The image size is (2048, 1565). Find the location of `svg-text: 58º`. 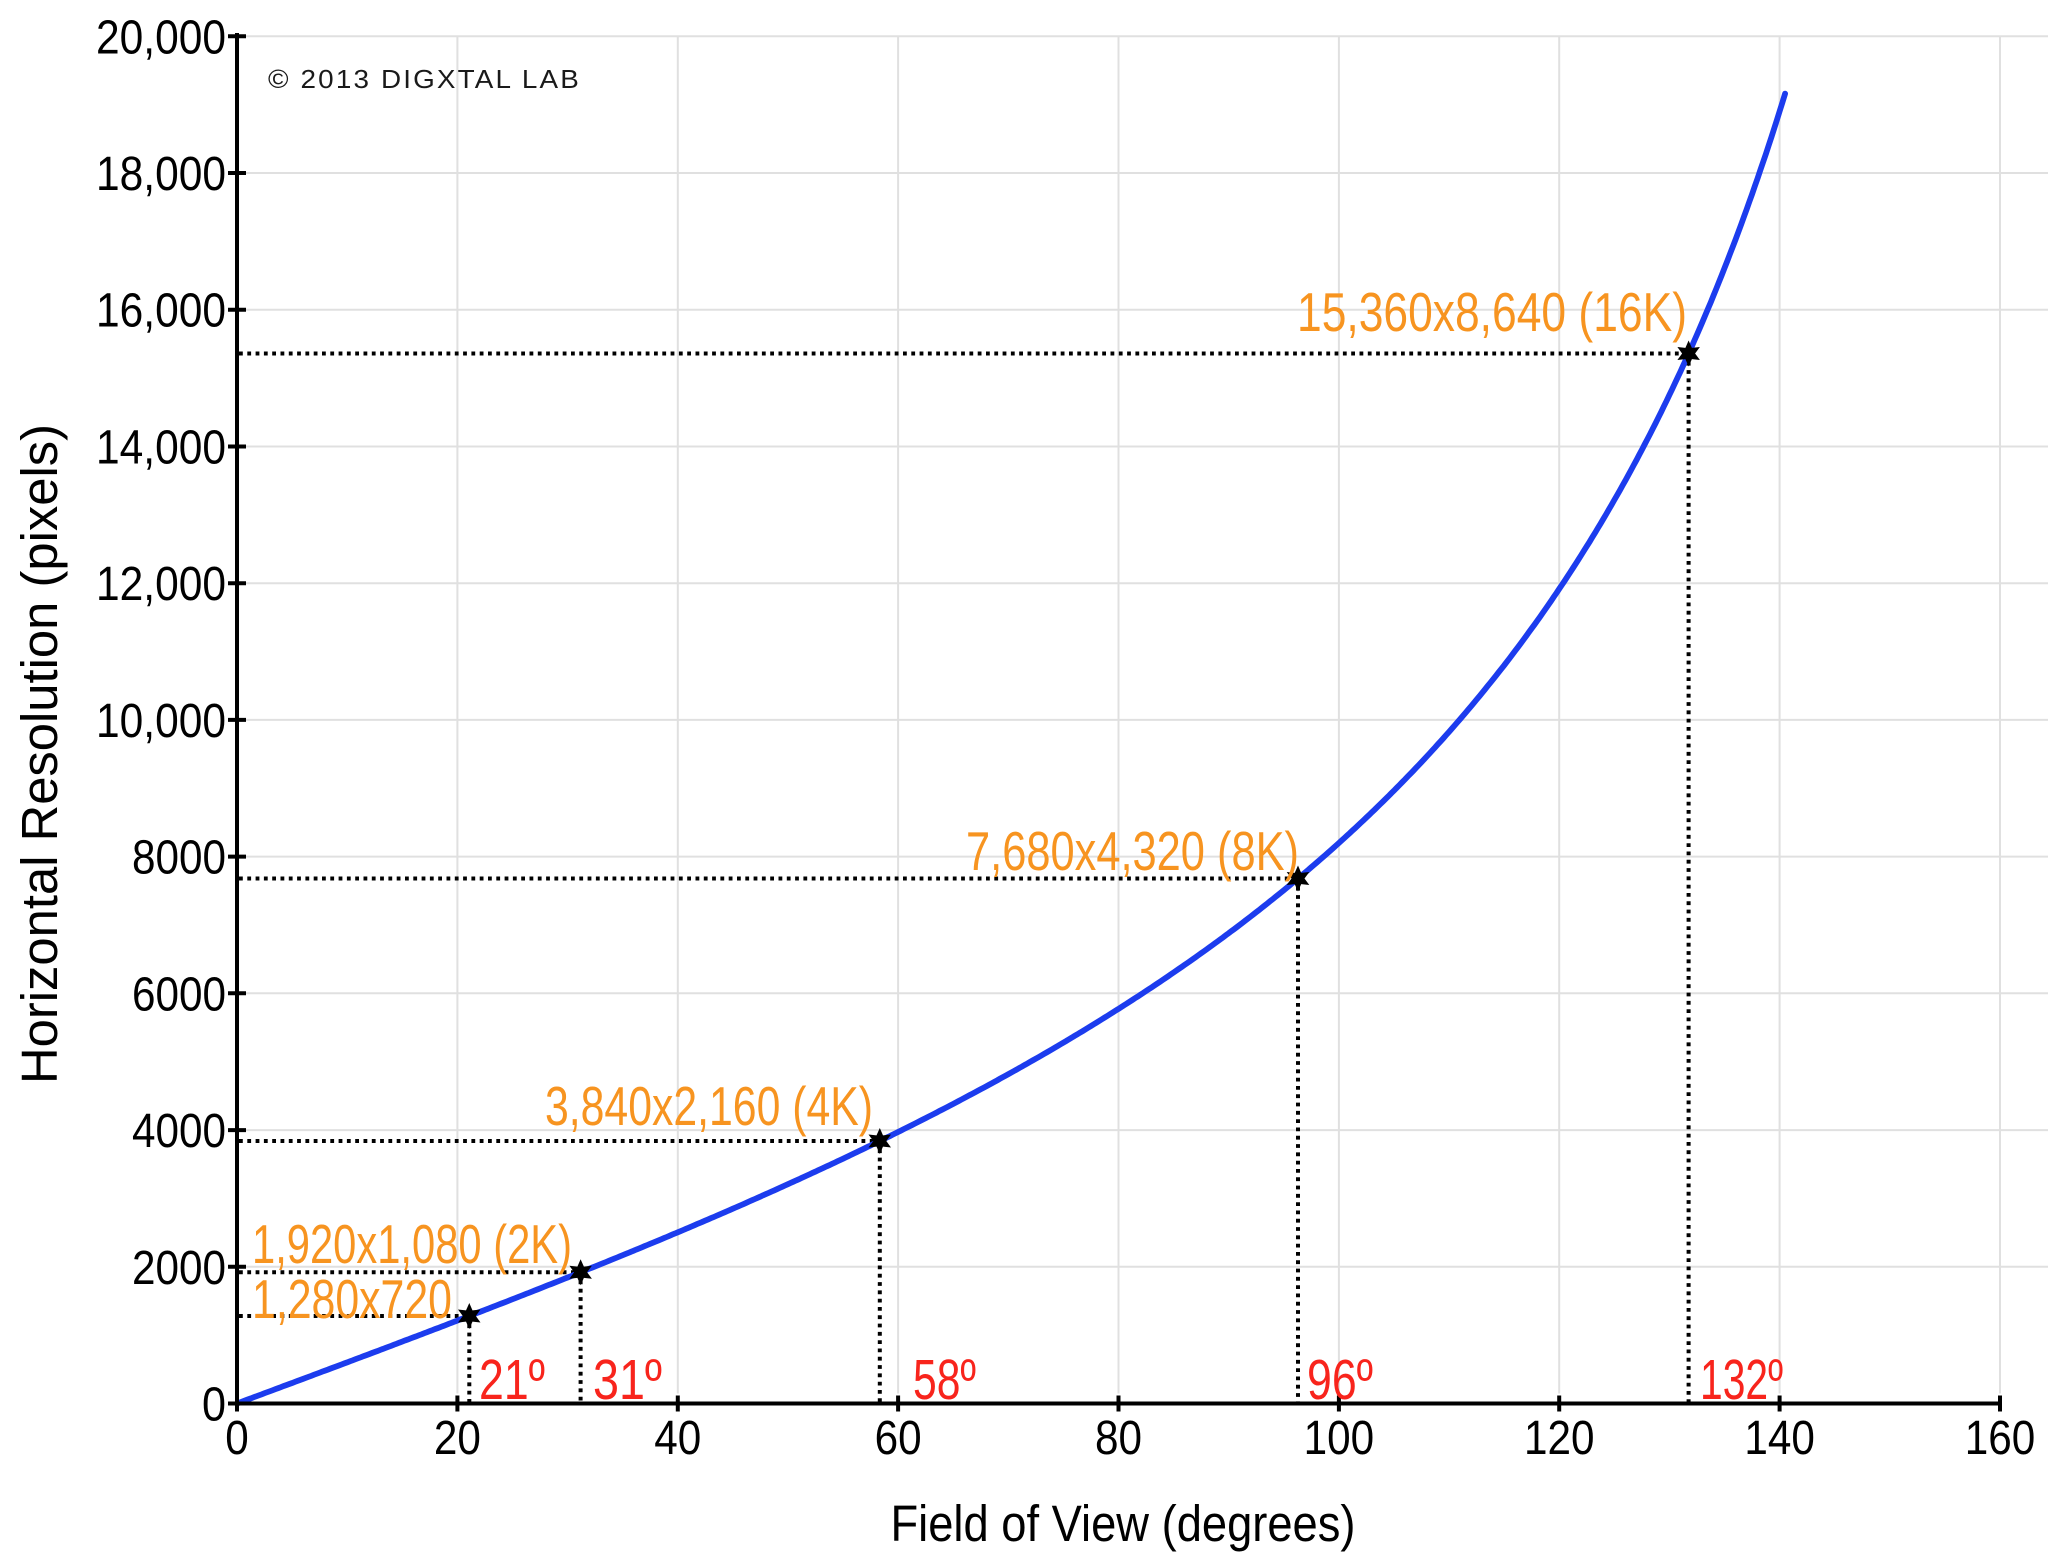

svg-text: 58º is located at coordinates (944, 1380).